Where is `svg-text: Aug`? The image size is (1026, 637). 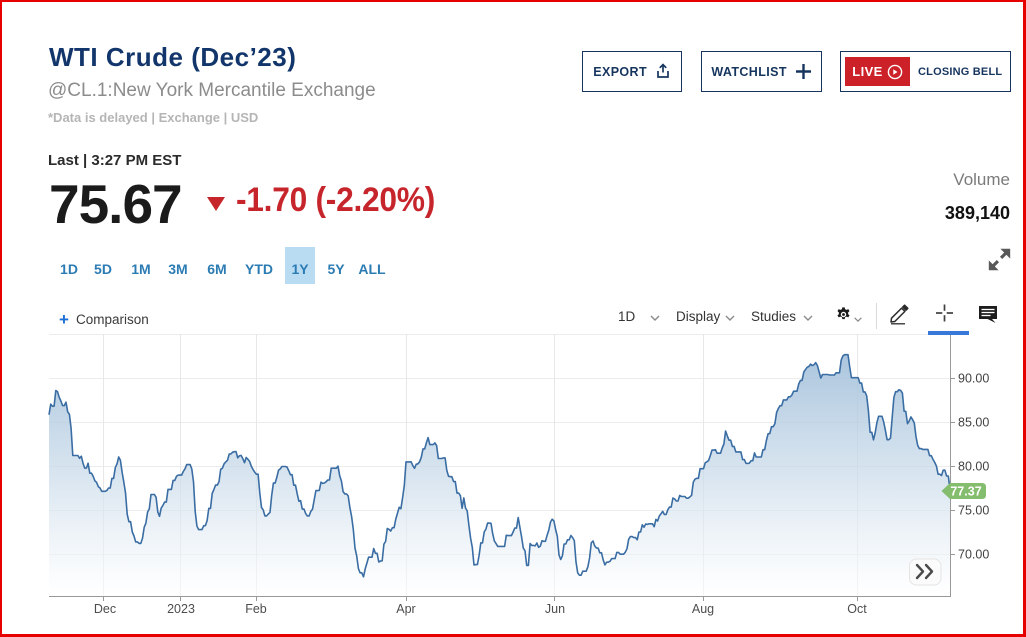
svg-text: Aug is located at coordinates (703, 609).